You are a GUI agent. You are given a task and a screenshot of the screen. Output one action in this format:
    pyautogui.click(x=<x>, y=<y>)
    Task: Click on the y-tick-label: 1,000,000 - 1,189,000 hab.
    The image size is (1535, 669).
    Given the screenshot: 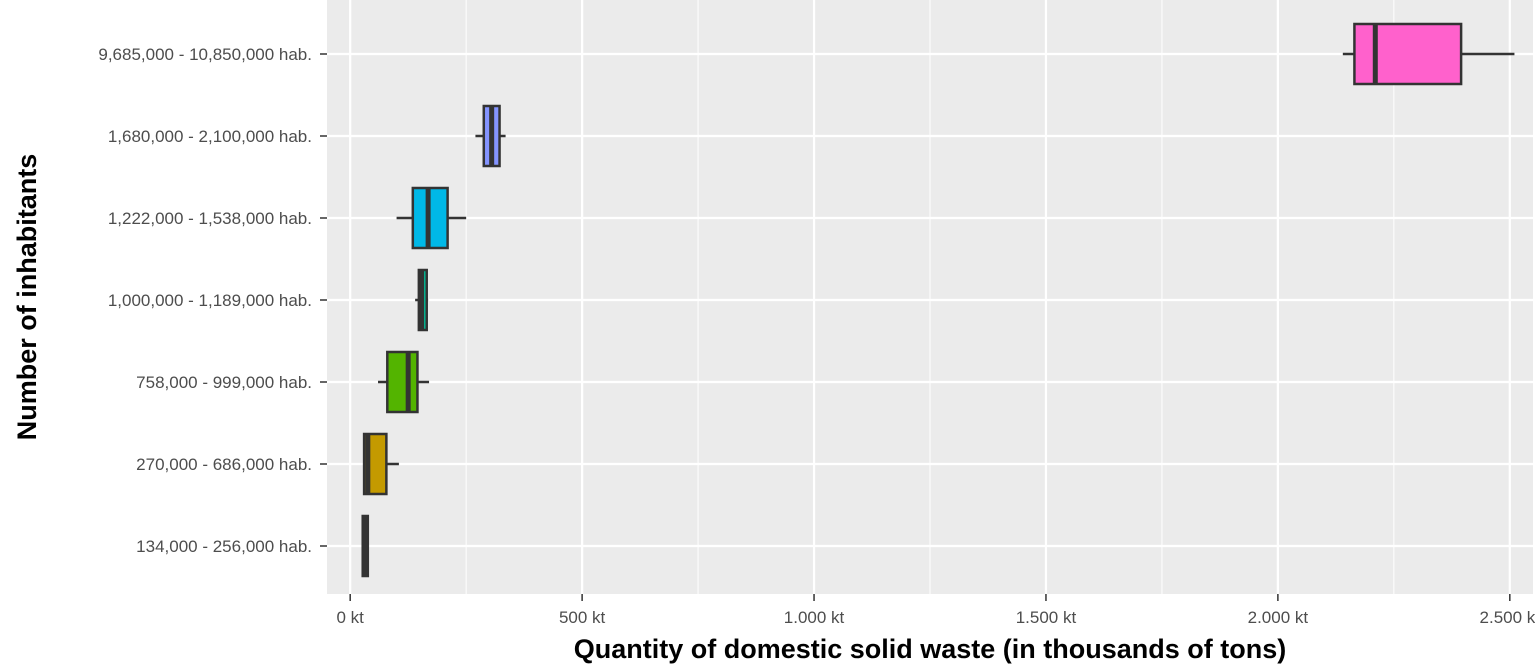 What is the action you would take?
    pyautogui.click(x=210, y=300)
    